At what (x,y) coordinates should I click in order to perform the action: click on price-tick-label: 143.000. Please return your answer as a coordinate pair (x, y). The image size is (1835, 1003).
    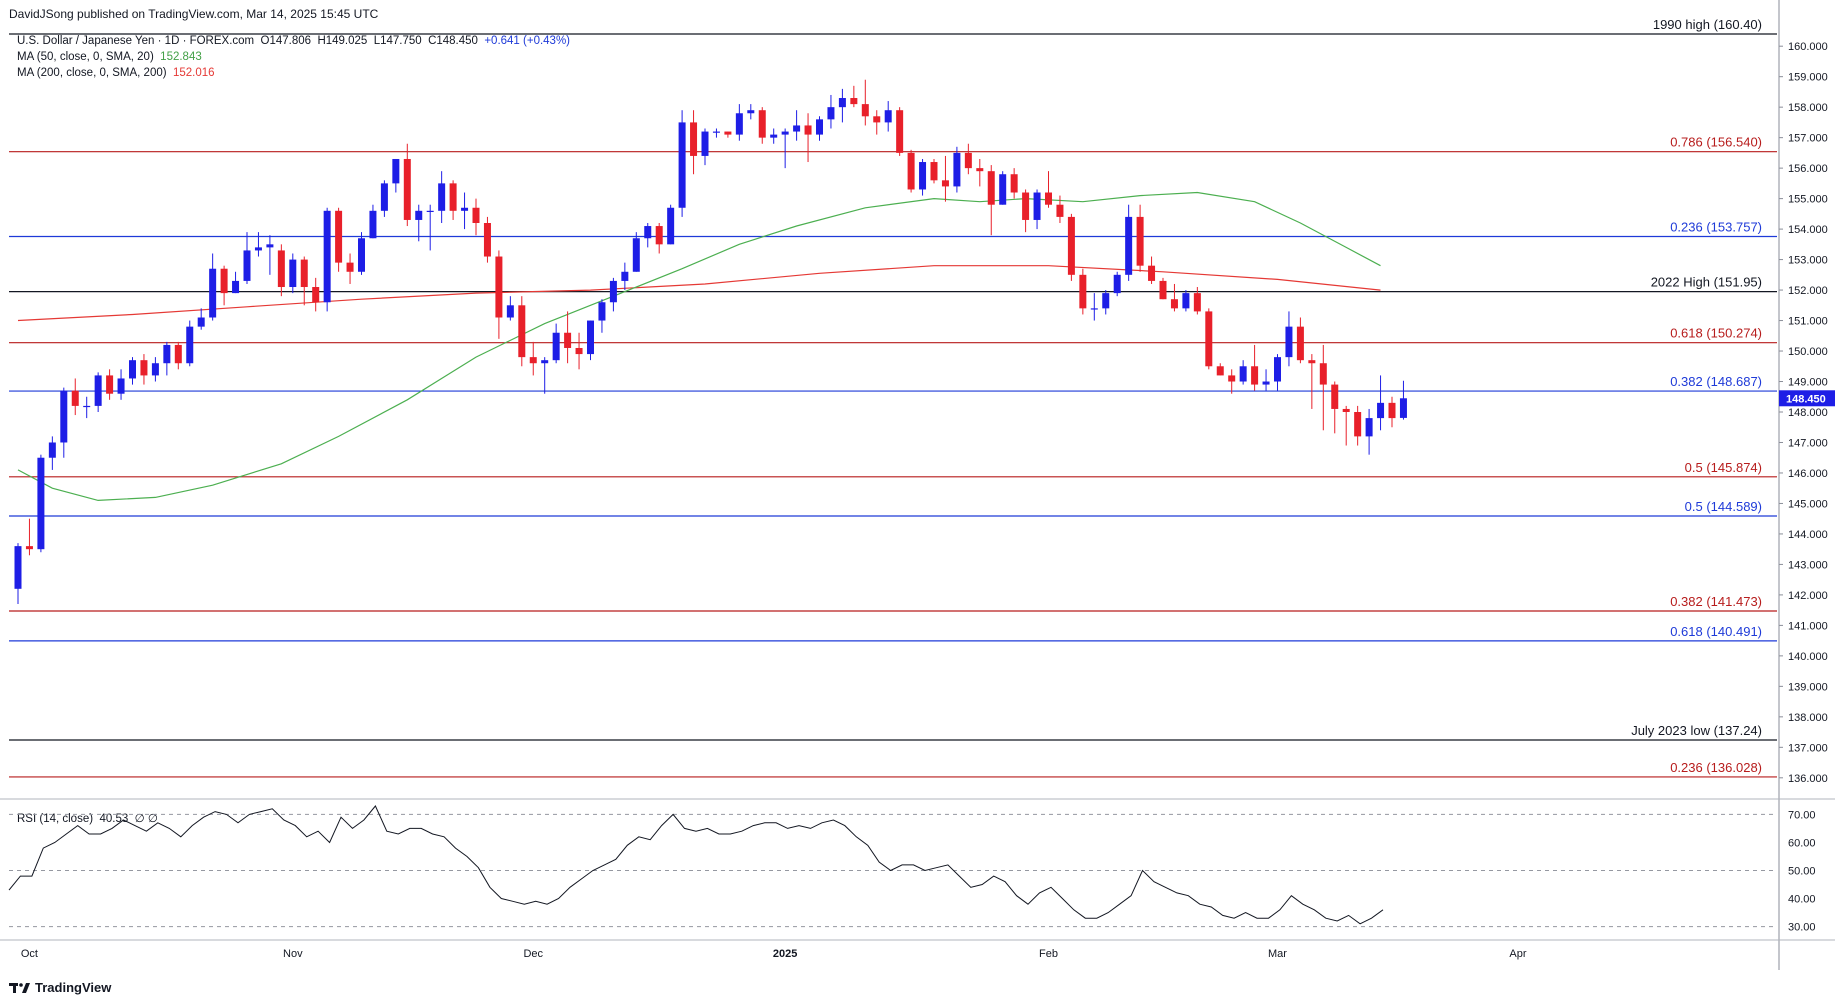
    Looking at the image, I should click on (1808, 565).